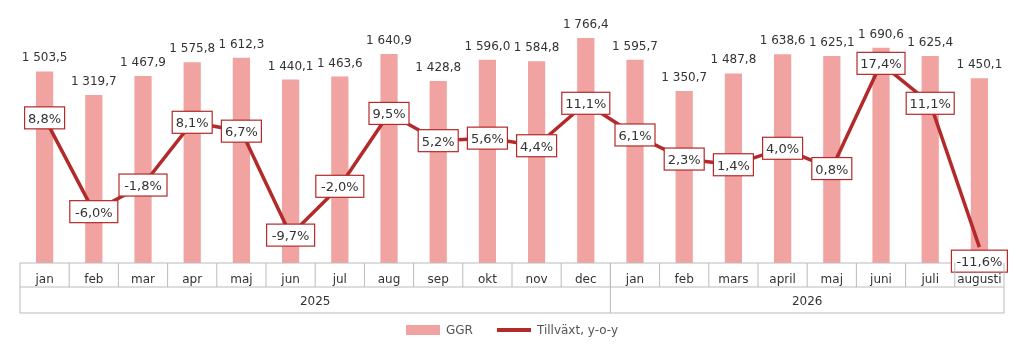 The height and width of the screenshot is (351, 1024). What do you see at coordinates (315, 301) in the screenshot?
I see `text: 2025` at bounding box center [315, 301].